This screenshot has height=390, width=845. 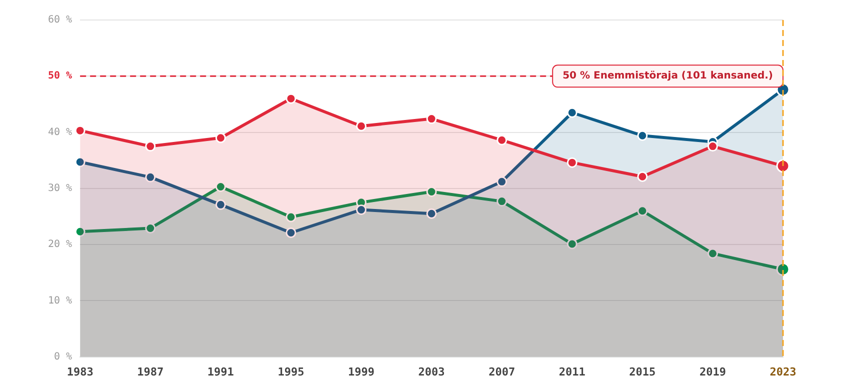 What do you see at coordinates (60, 76) in the screenshot?
I see `y-tick-label: 50 %` at bounding box center [60, 76].